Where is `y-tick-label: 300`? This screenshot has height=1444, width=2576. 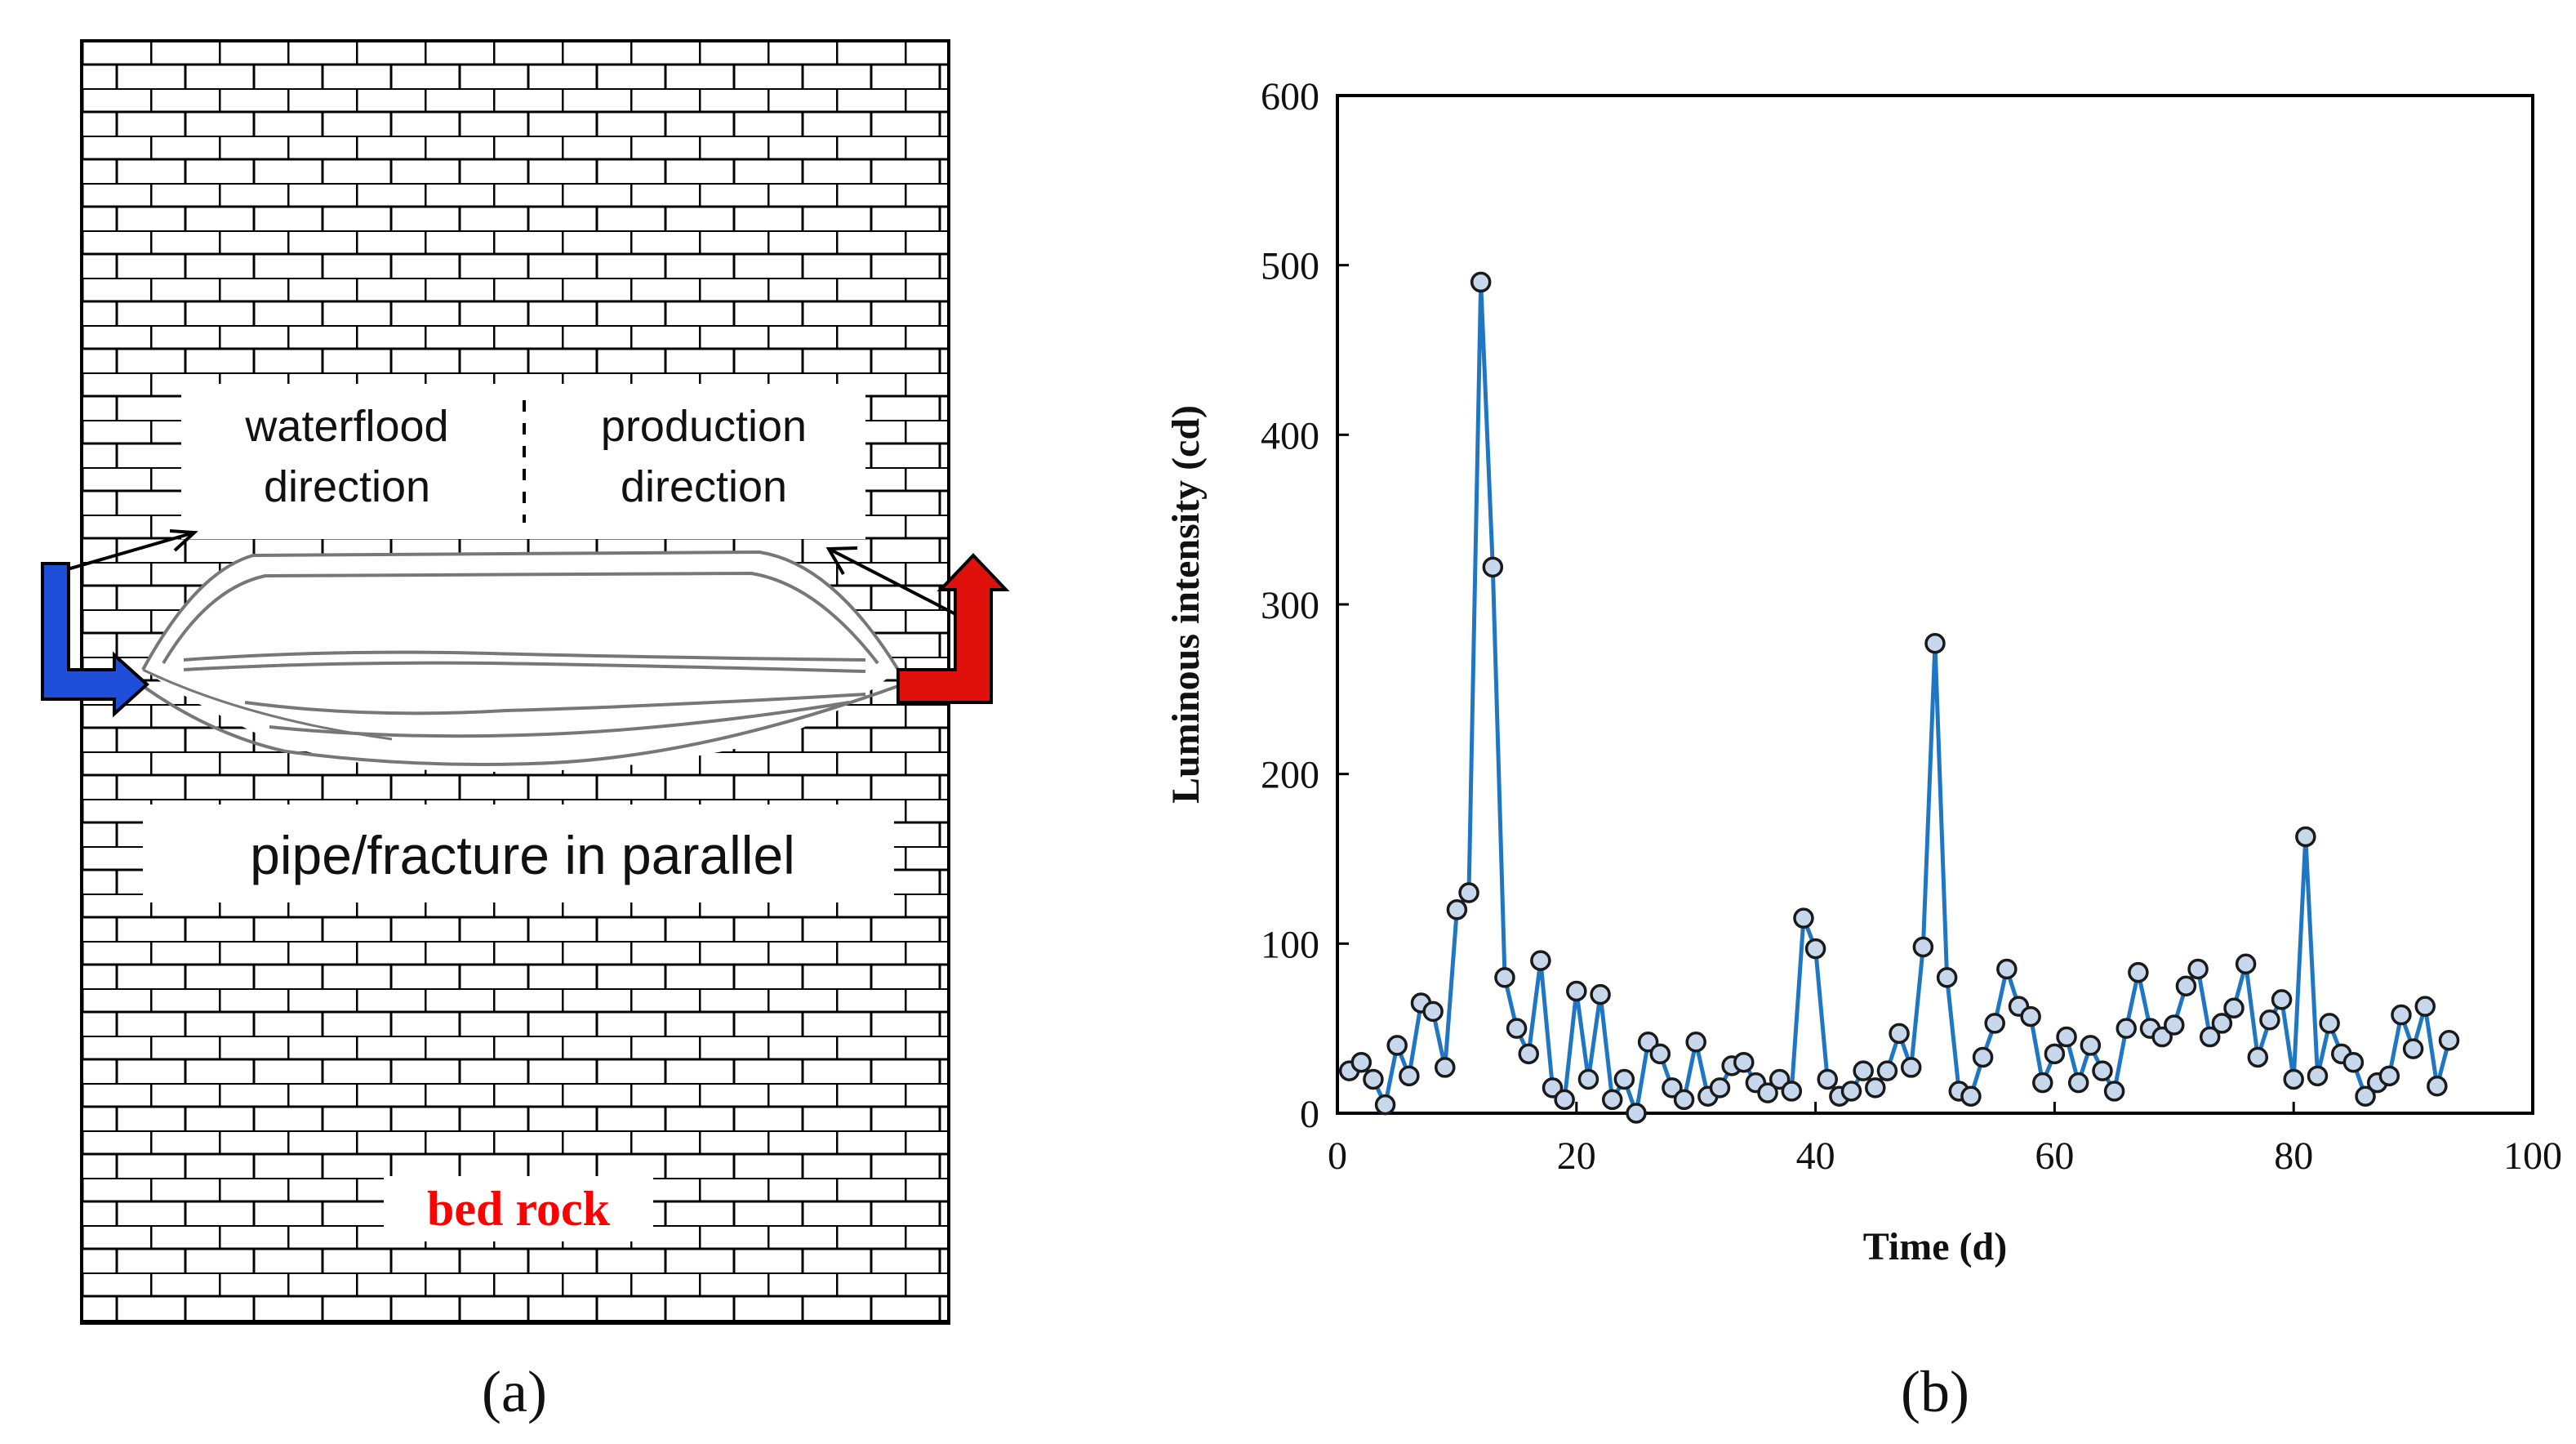 y-tick-label: 300 is located at coordinates (1290, 605).